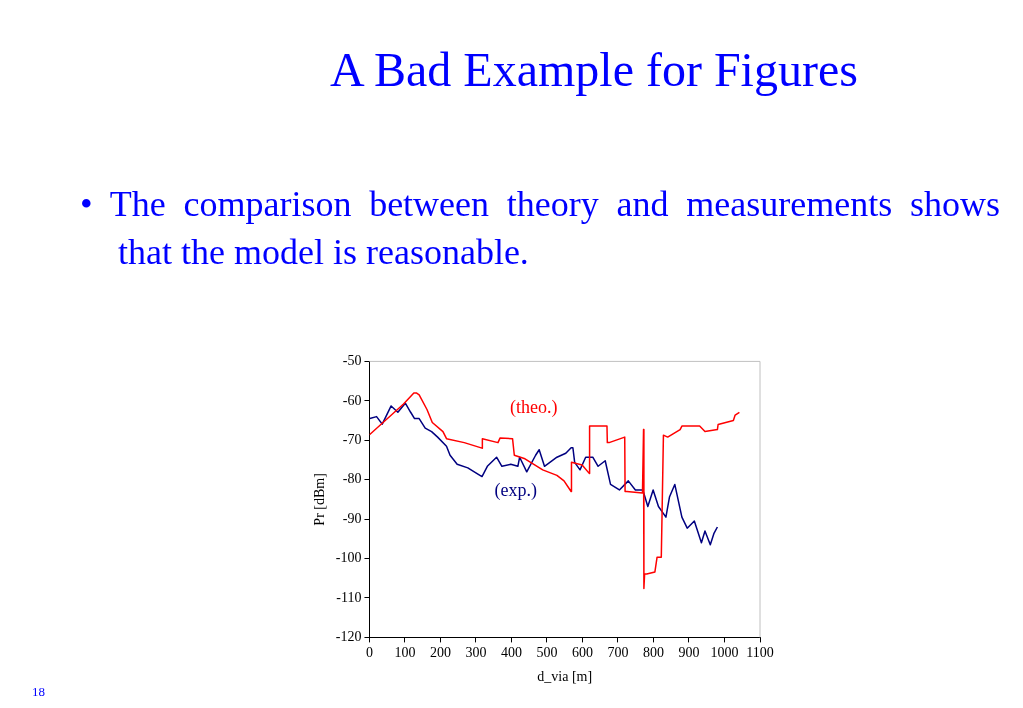  What do you see at coordinates (547, 653) in the screenshot?
I see `x-tick-label: 500` at bounding box center [547, 653].